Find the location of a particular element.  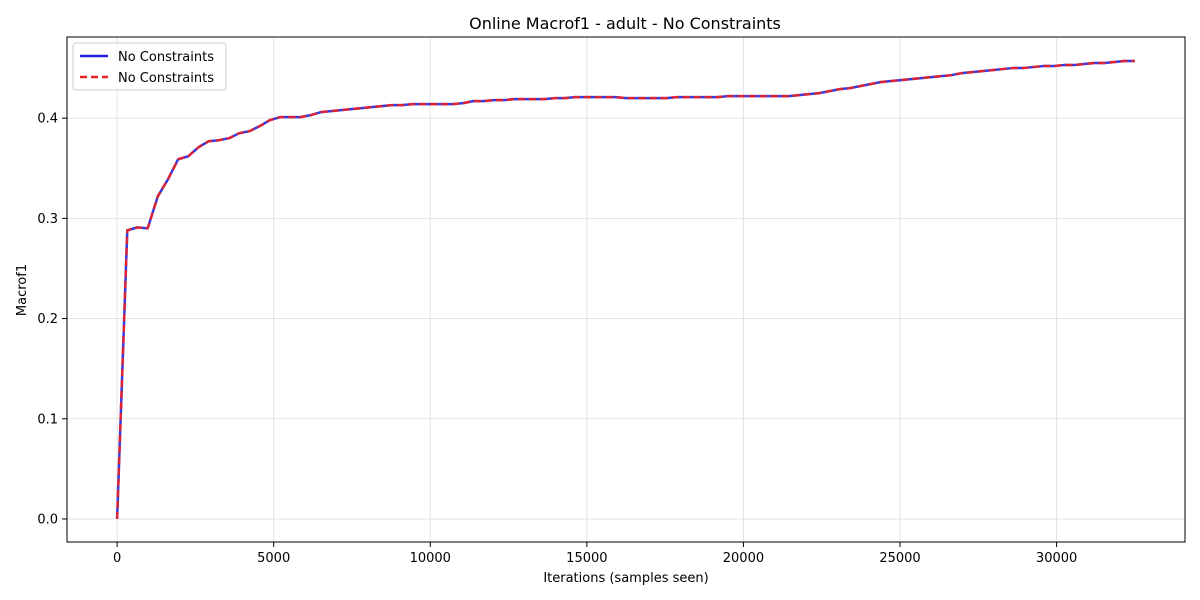

x-axis-label: Iterations (samples seen) is located at coordinates (625, 578).